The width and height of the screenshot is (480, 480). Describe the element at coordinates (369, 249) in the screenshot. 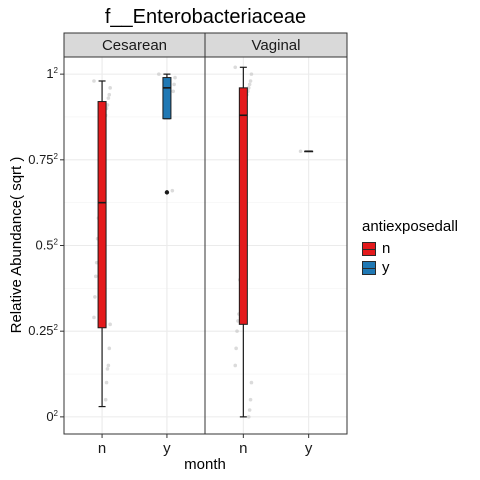

I see `legend-key-n` at that location.